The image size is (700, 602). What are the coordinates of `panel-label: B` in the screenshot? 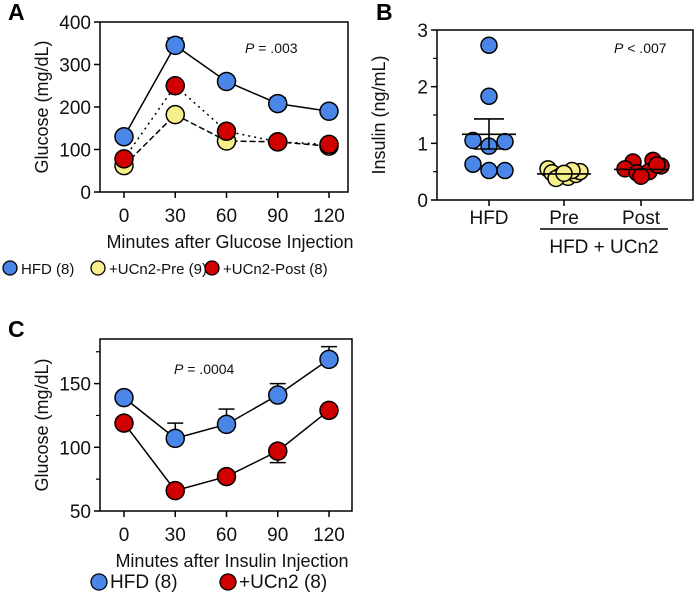 It's located at (384, 12).